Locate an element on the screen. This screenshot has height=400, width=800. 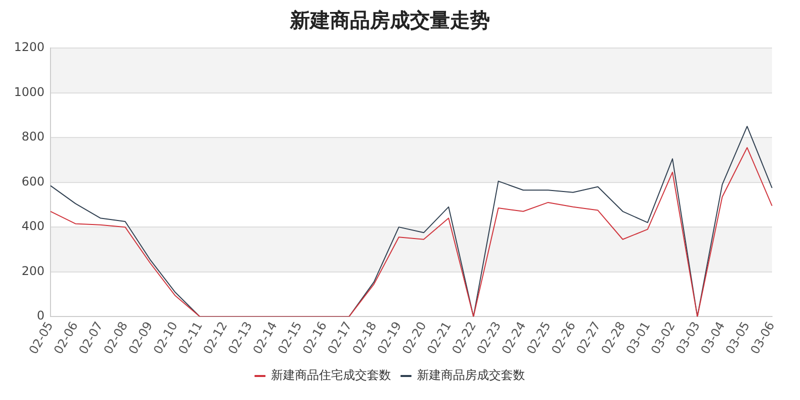
y-tick-label: 200 is located at coordinates (33, 271).